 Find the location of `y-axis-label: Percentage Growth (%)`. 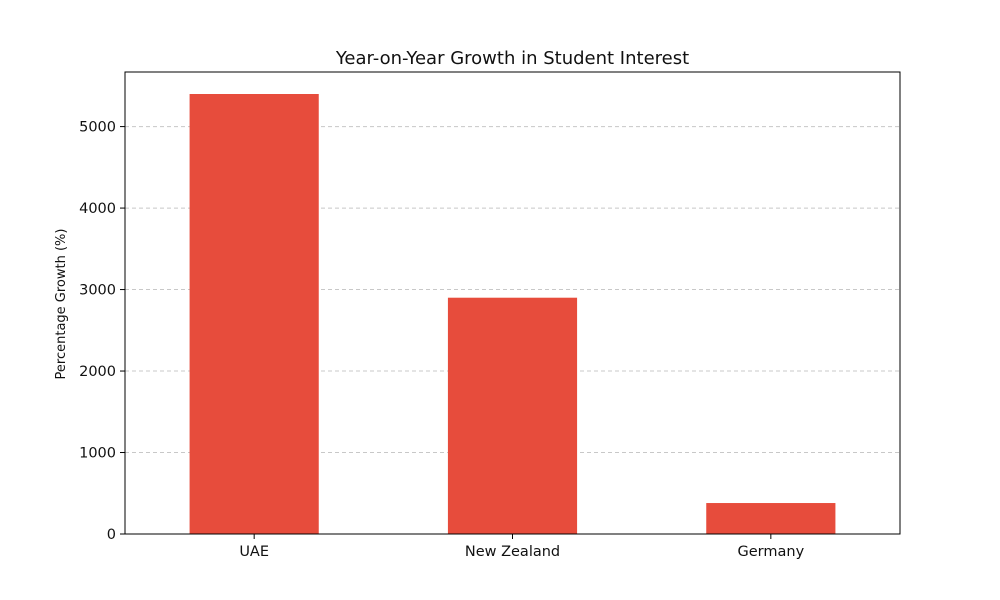

y-axis-label: Percentage Growth (%) is located at coordinates (61, 304).